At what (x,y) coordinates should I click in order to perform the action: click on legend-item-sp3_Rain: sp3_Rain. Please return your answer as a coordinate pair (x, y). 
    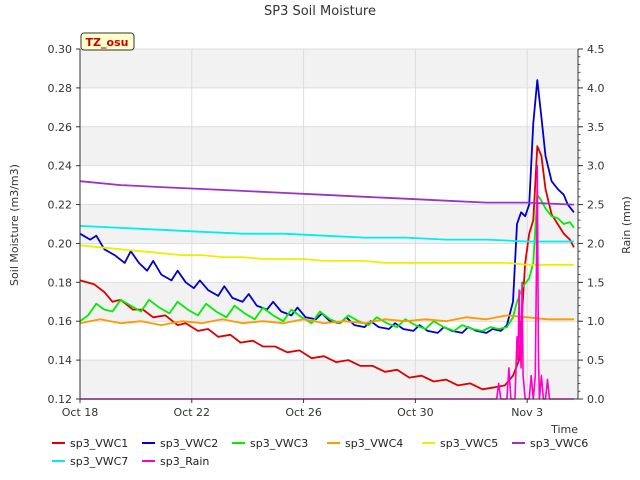
    Looking at the image, I should click on (175, 461).